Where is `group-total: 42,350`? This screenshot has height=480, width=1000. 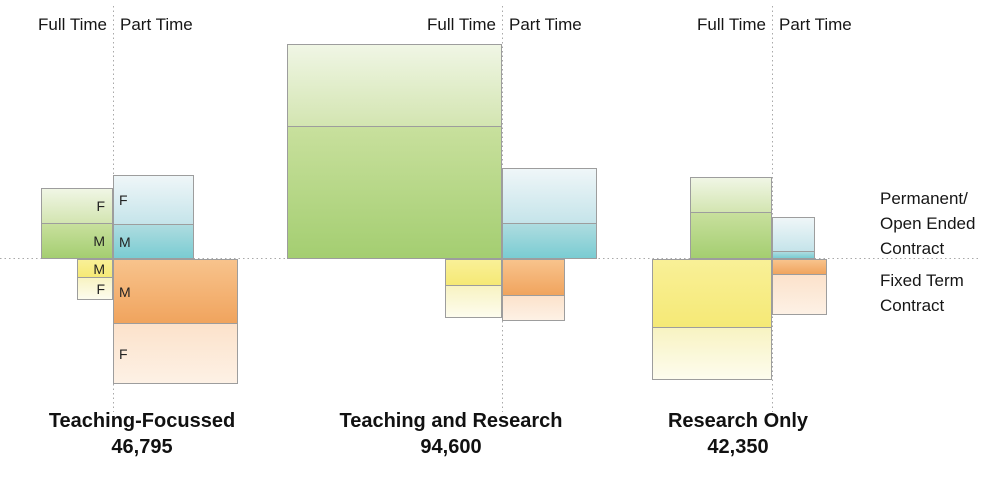
group-total: 42,350 is located at coordinates (738, 447).